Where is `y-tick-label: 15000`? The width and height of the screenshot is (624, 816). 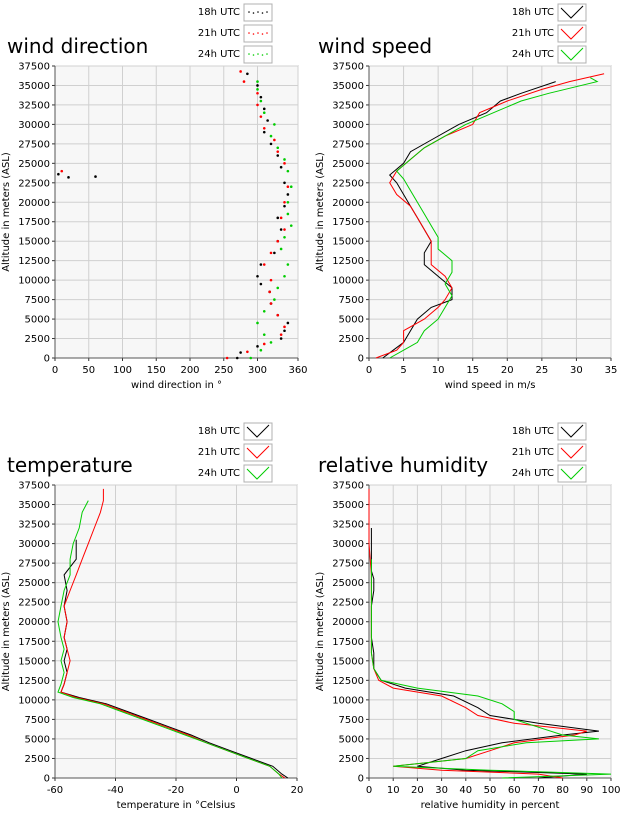
y-tick-label: 15000 is located at coordinates (348, 661).